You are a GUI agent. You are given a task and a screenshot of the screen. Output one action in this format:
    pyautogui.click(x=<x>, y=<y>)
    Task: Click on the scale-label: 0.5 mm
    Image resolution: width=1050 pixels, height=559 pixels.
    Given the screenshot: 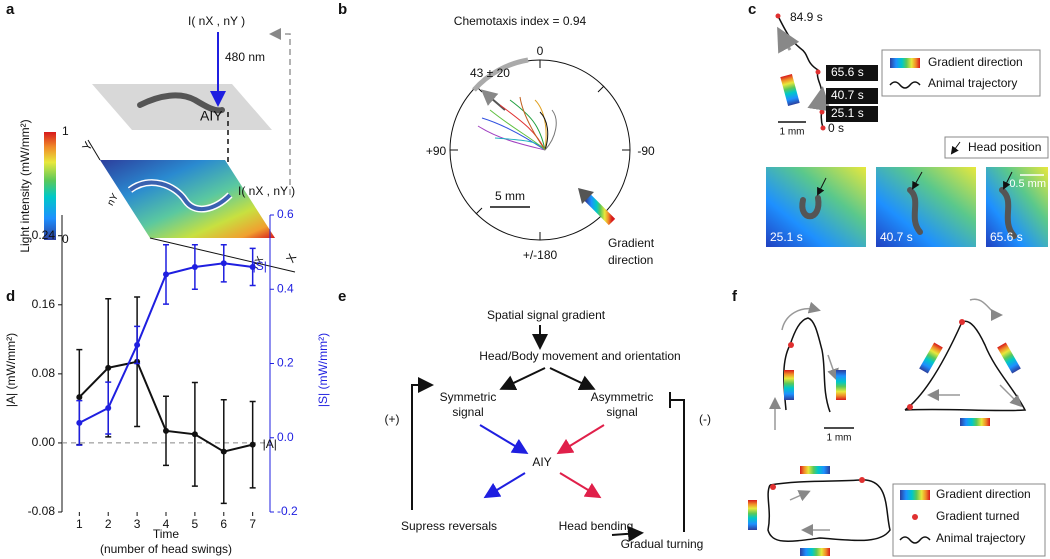 What is the action you would take?
    pyautogui.click(x=1027, y=184)
    